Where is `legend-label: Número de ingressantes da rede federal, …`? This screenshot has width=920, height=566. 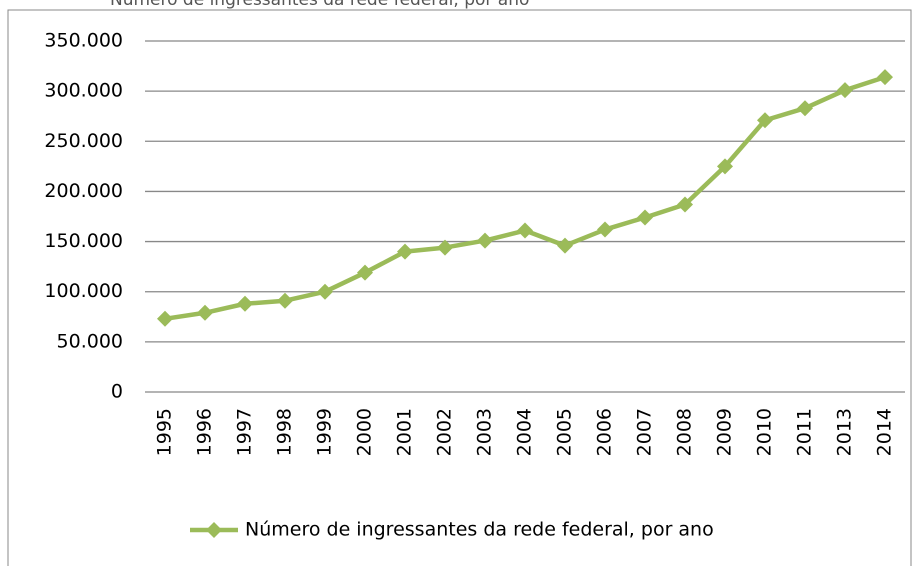
legend-label: Número de ingressantes da rede federal, … is located at coordinates (479, 530).